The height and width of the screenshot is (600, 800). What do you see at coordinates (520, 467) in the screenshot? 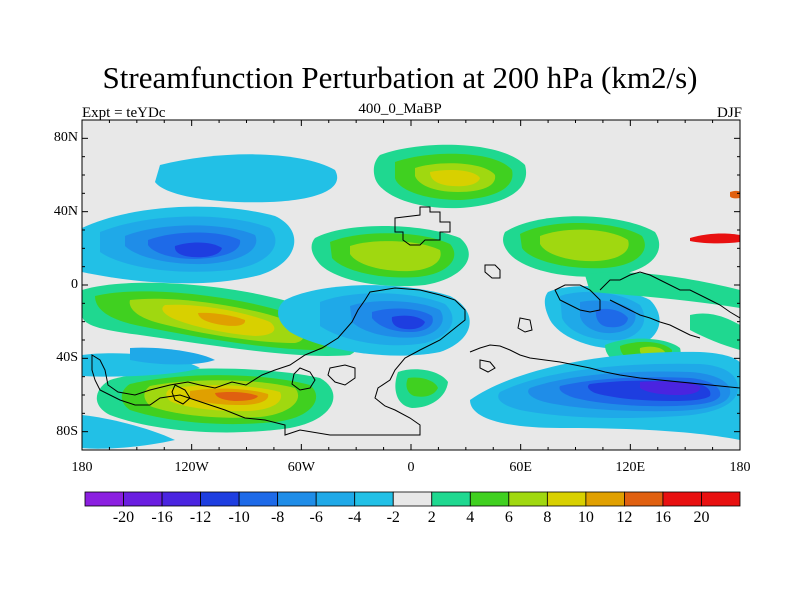
I see `lon-tick-label: 60E` at bounding box center [520, 467].